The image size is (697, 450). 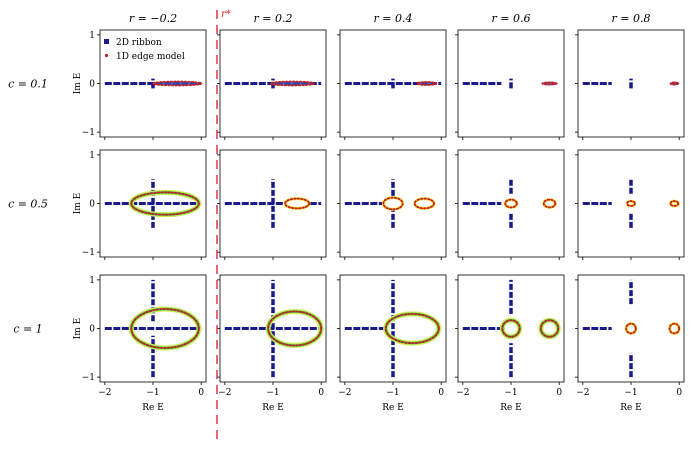 What do you see at coordinates (273, 18) in the screenshot?
I see `column-title: r = 0.2` at bounding box center [273, 18].